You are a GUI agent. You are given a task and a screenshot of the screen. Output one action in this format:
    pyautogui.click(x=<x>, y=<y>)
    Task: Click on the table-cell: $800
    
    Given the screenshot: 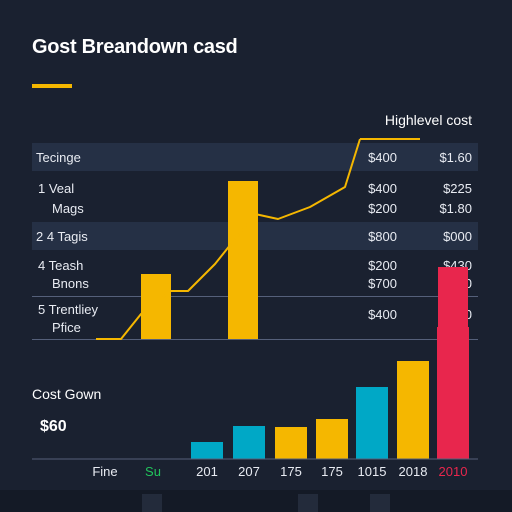 What is the action you would take?
    pyautogui.click(x=382, y=236)
    